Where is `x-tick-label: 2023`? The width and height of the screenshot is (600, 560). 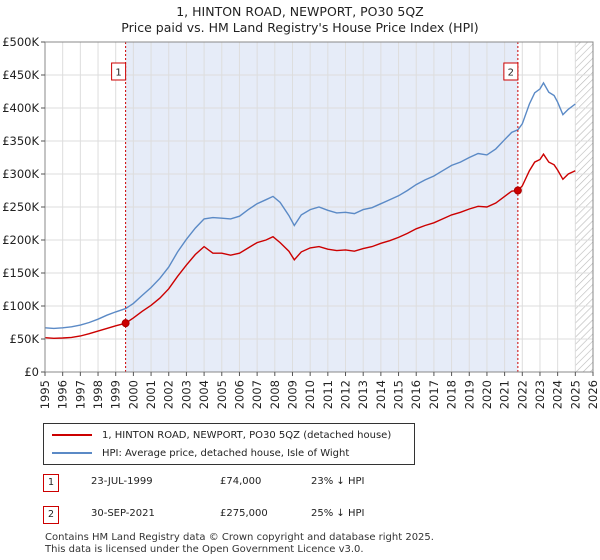
x-tick-label: 2023 is located at coordinates (540, 394).